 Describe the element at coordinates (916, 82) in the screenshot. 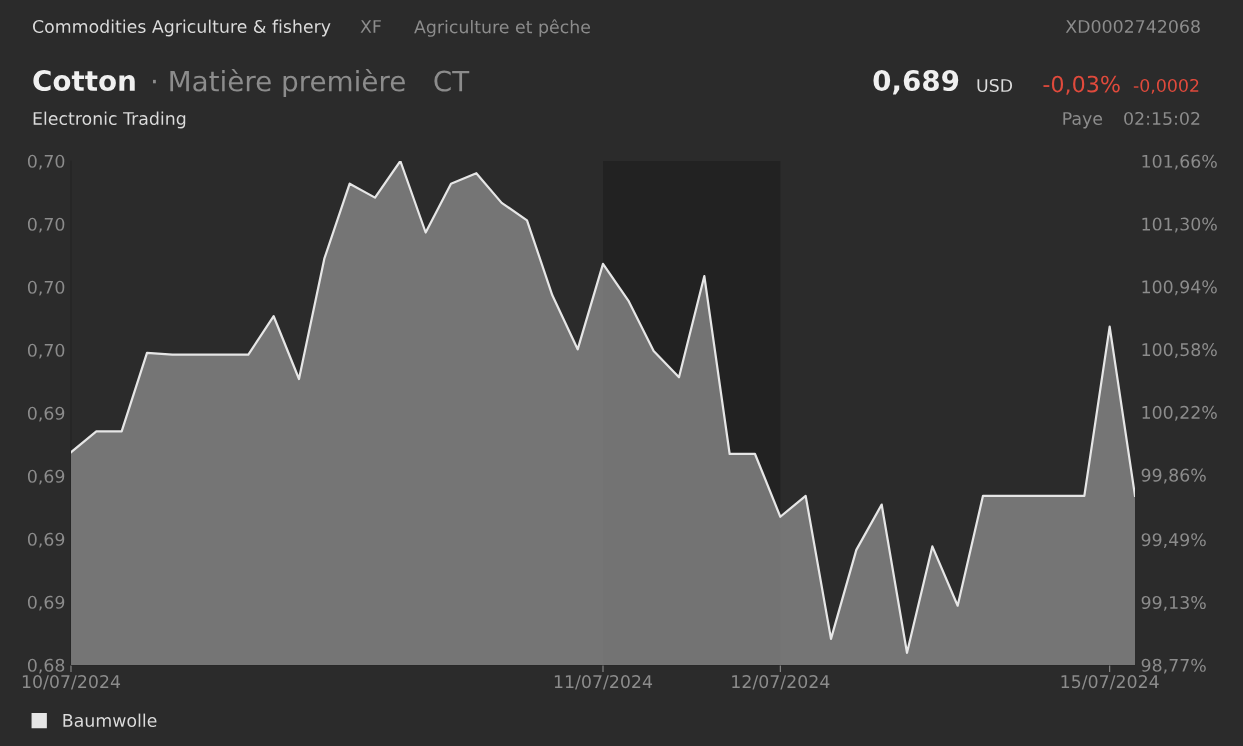

I see `text: 0,689` at that location.